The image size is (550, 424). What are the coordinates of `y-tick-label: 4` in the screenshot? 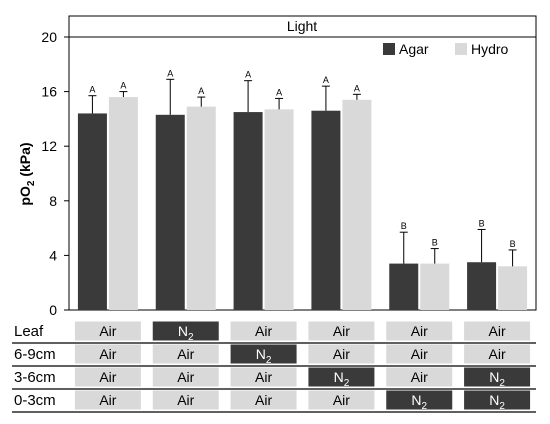 It's located at (53, 255).